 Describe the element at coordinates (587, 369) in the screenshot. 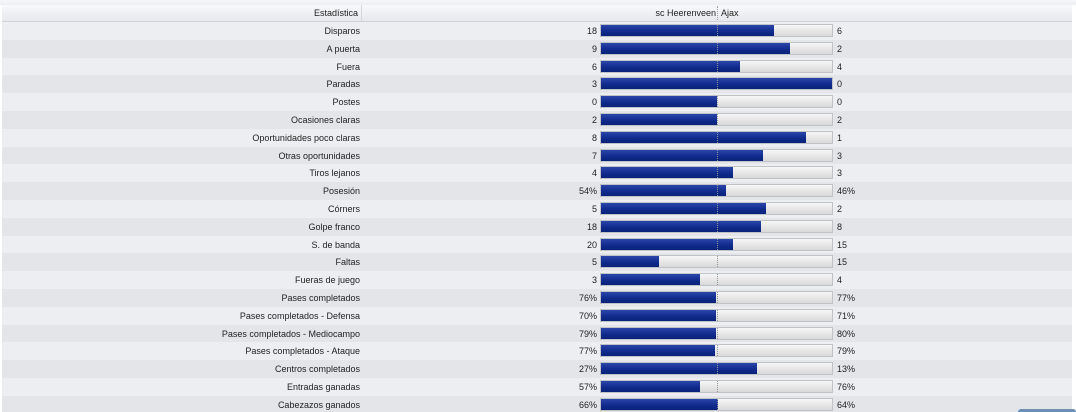

I see `home-value: 27%` at that location.